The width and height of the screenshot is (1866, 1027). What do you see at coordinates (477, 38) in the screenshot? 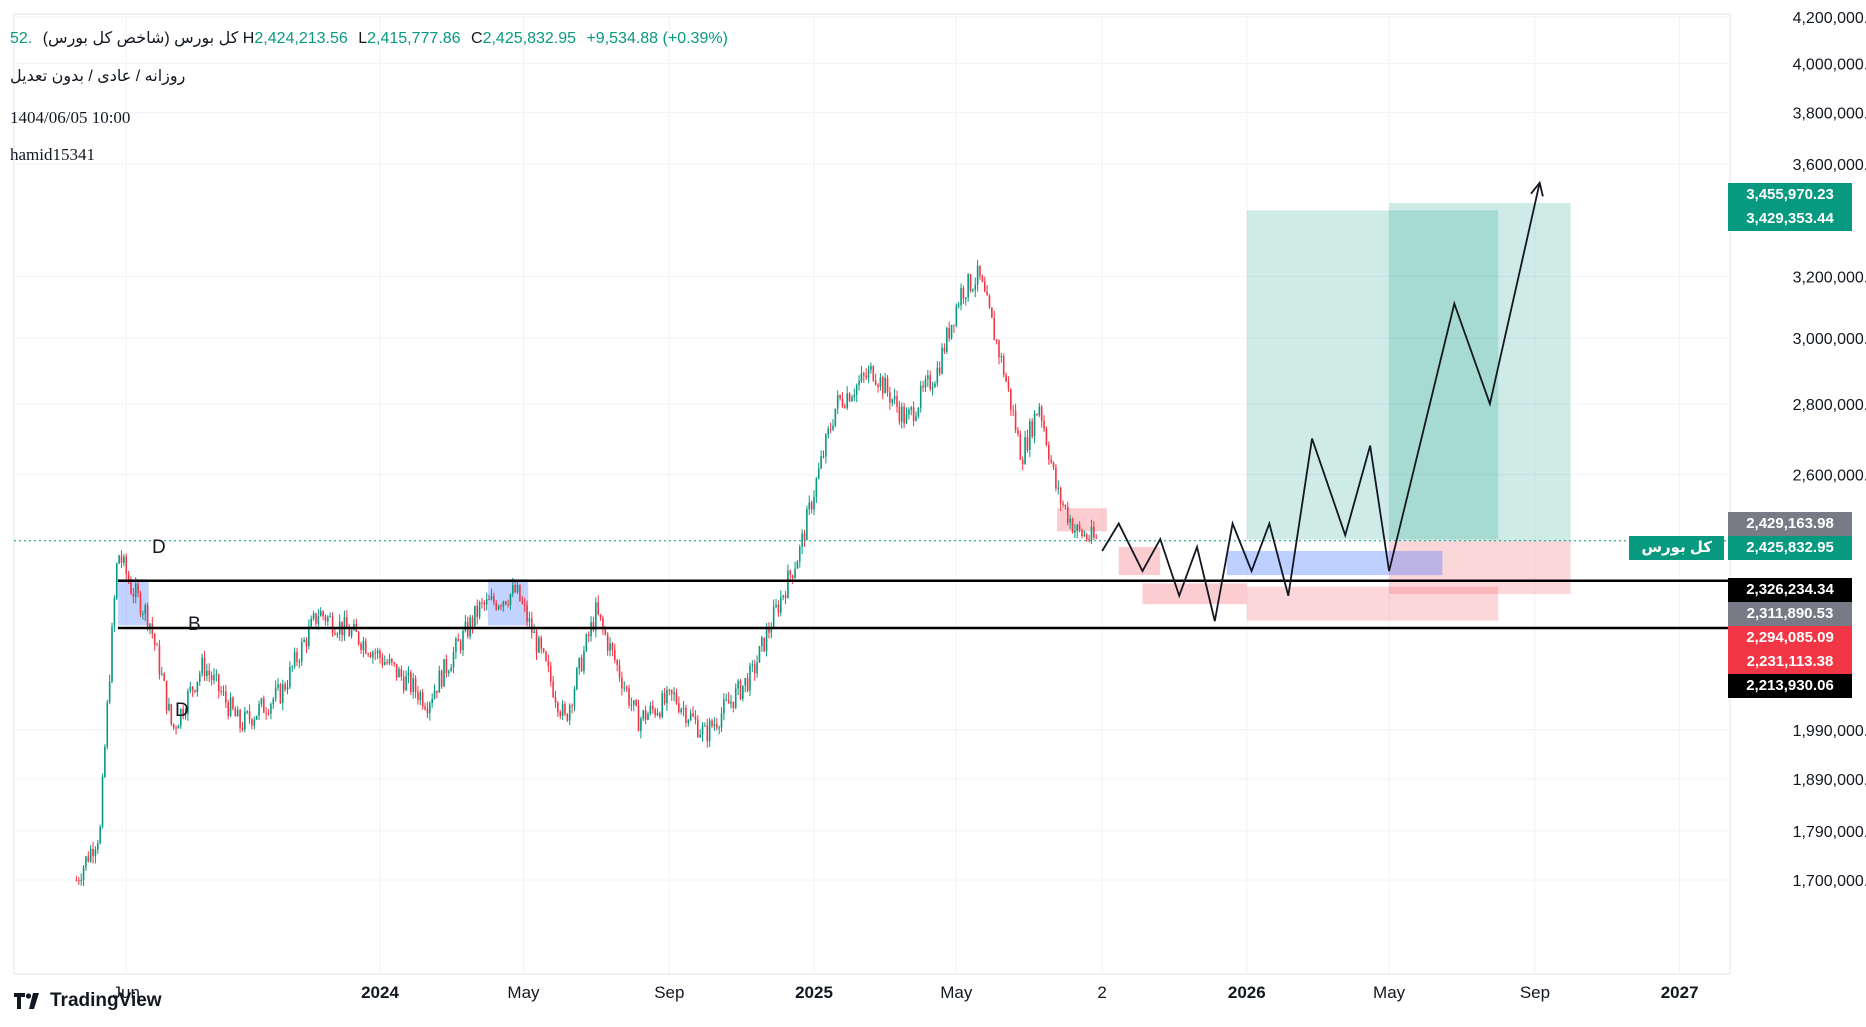
I see `close-label: C` at bounding box center [477, 38].